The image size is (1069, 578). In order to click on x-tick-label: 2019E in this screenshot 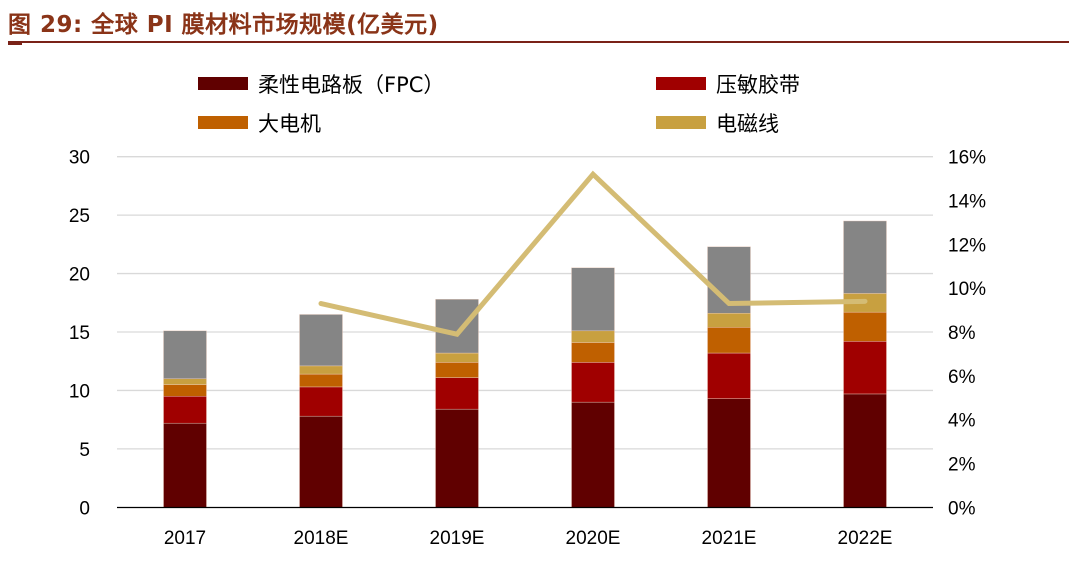, I will do `click(457, 538)`.